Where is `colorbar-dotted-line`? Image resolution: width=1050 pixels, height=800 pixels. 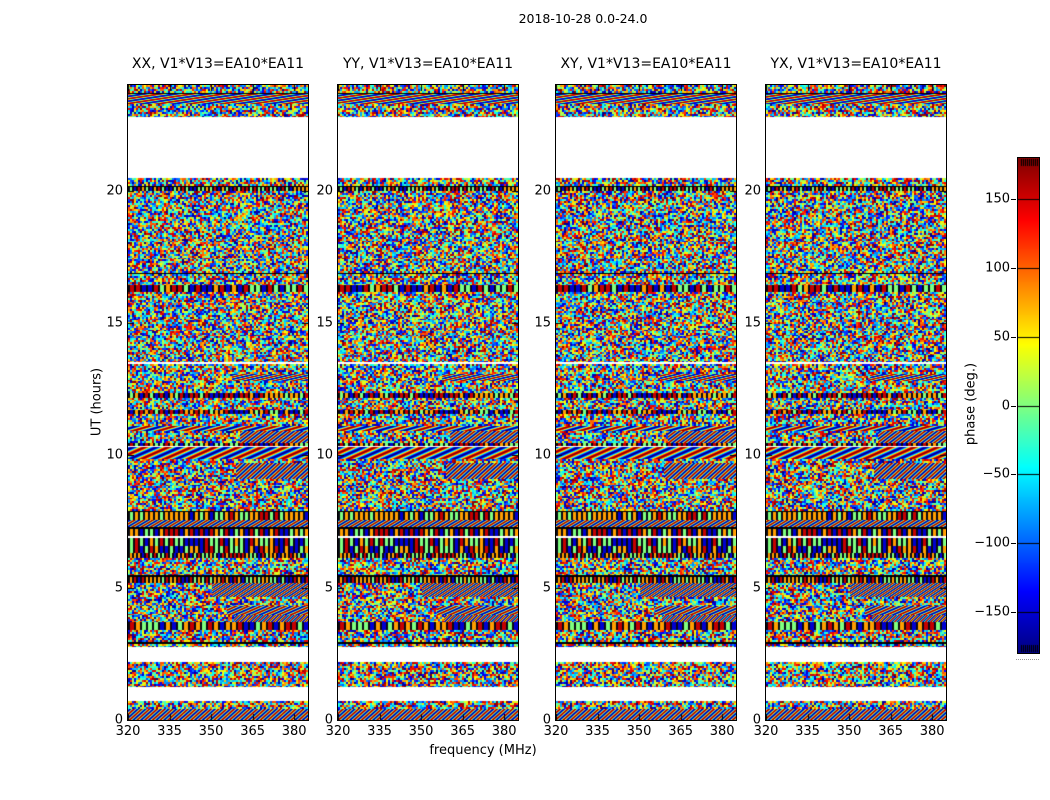
colorbar-dotted-line is located at coordinates (1027, 659).